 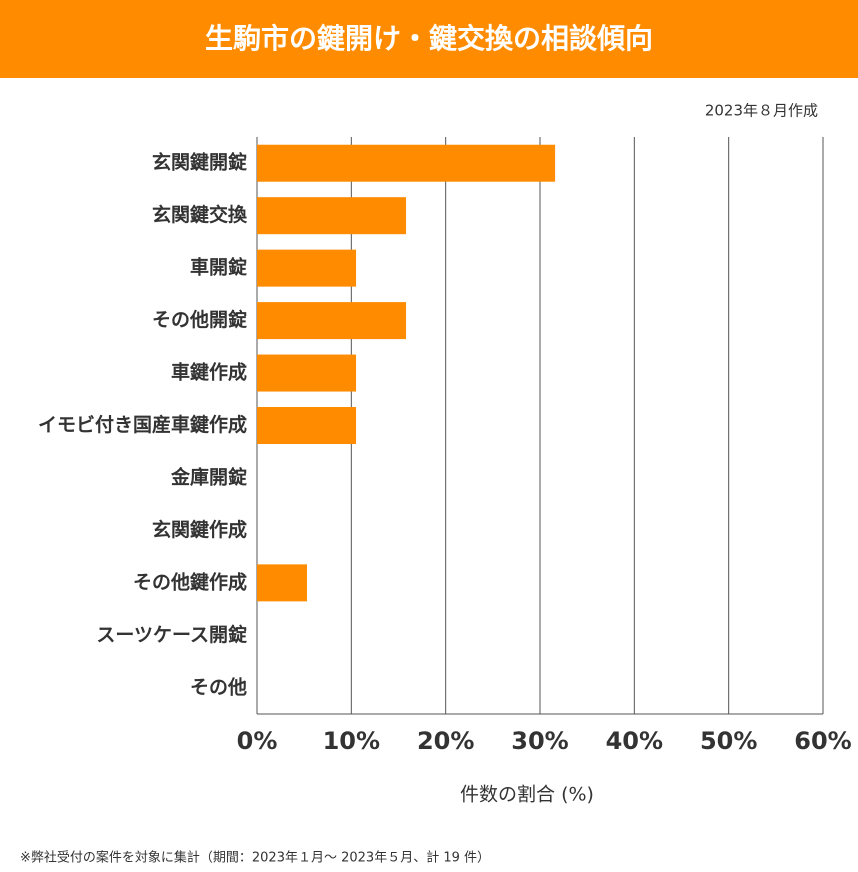 I want to click on y-tick-label: イモビ付き国産車鍵作成, so click(x=142, y=424).